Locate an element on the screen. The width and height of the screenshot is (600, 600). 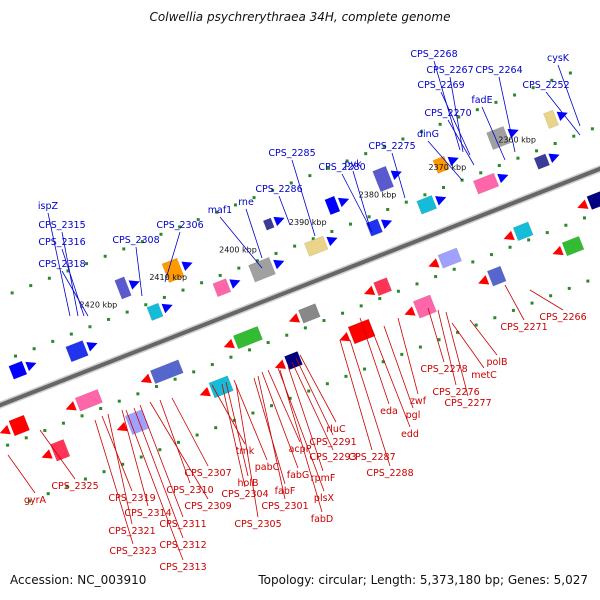
ruler-label: 2420 kbp is located at coordinates (99, 304).